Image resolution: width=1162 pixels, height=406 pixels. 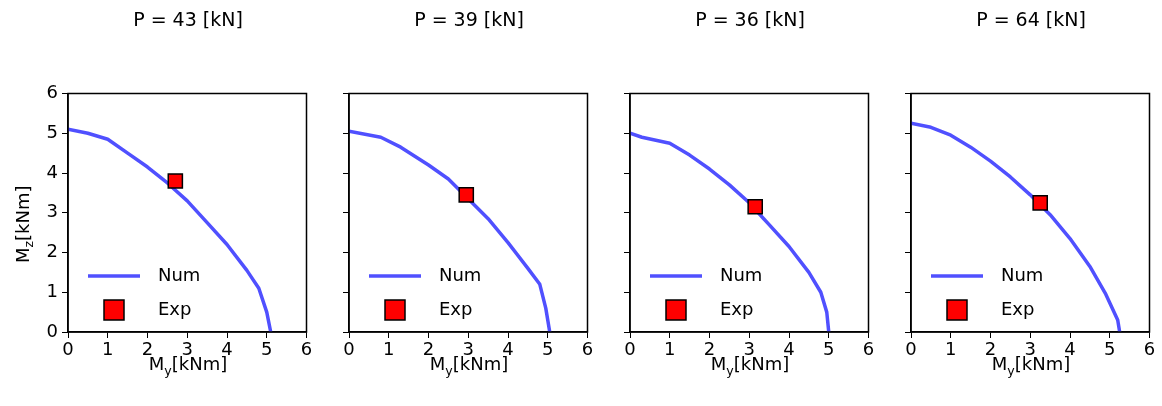 What do you see at coordinates (52, 330) in the screenshot?
I see `y-tick-label: 0` at bounding box center [52, 330].